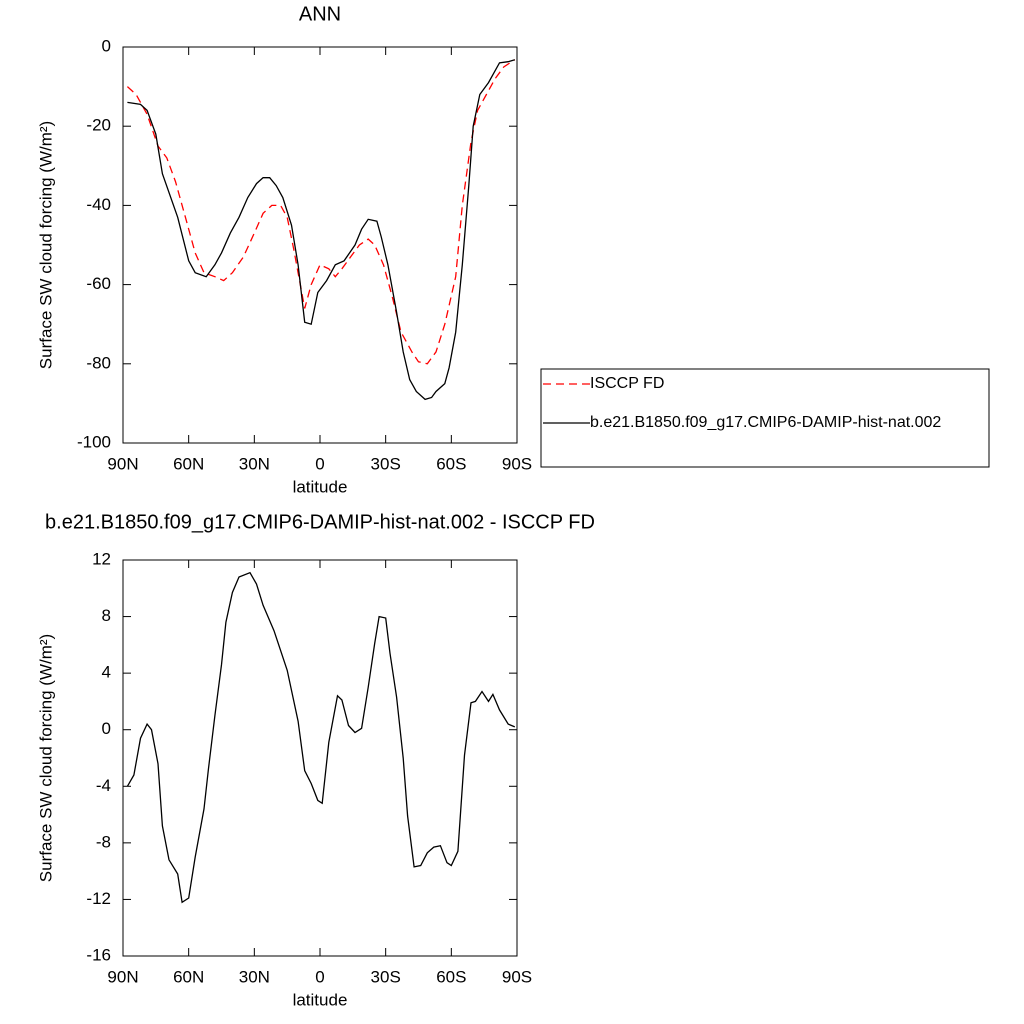  What do you see at coordinates (627, 383) in the screenshot?
I see `legend-label: ISCCP FD` at bounding box center [627, 383].